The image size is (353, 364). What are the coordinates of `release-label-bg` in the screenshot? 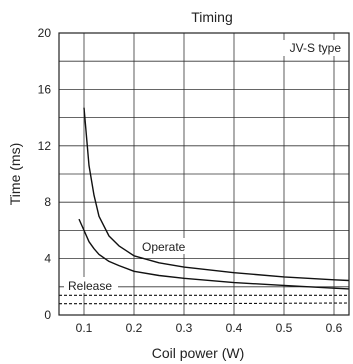 It's located at (91, 285).